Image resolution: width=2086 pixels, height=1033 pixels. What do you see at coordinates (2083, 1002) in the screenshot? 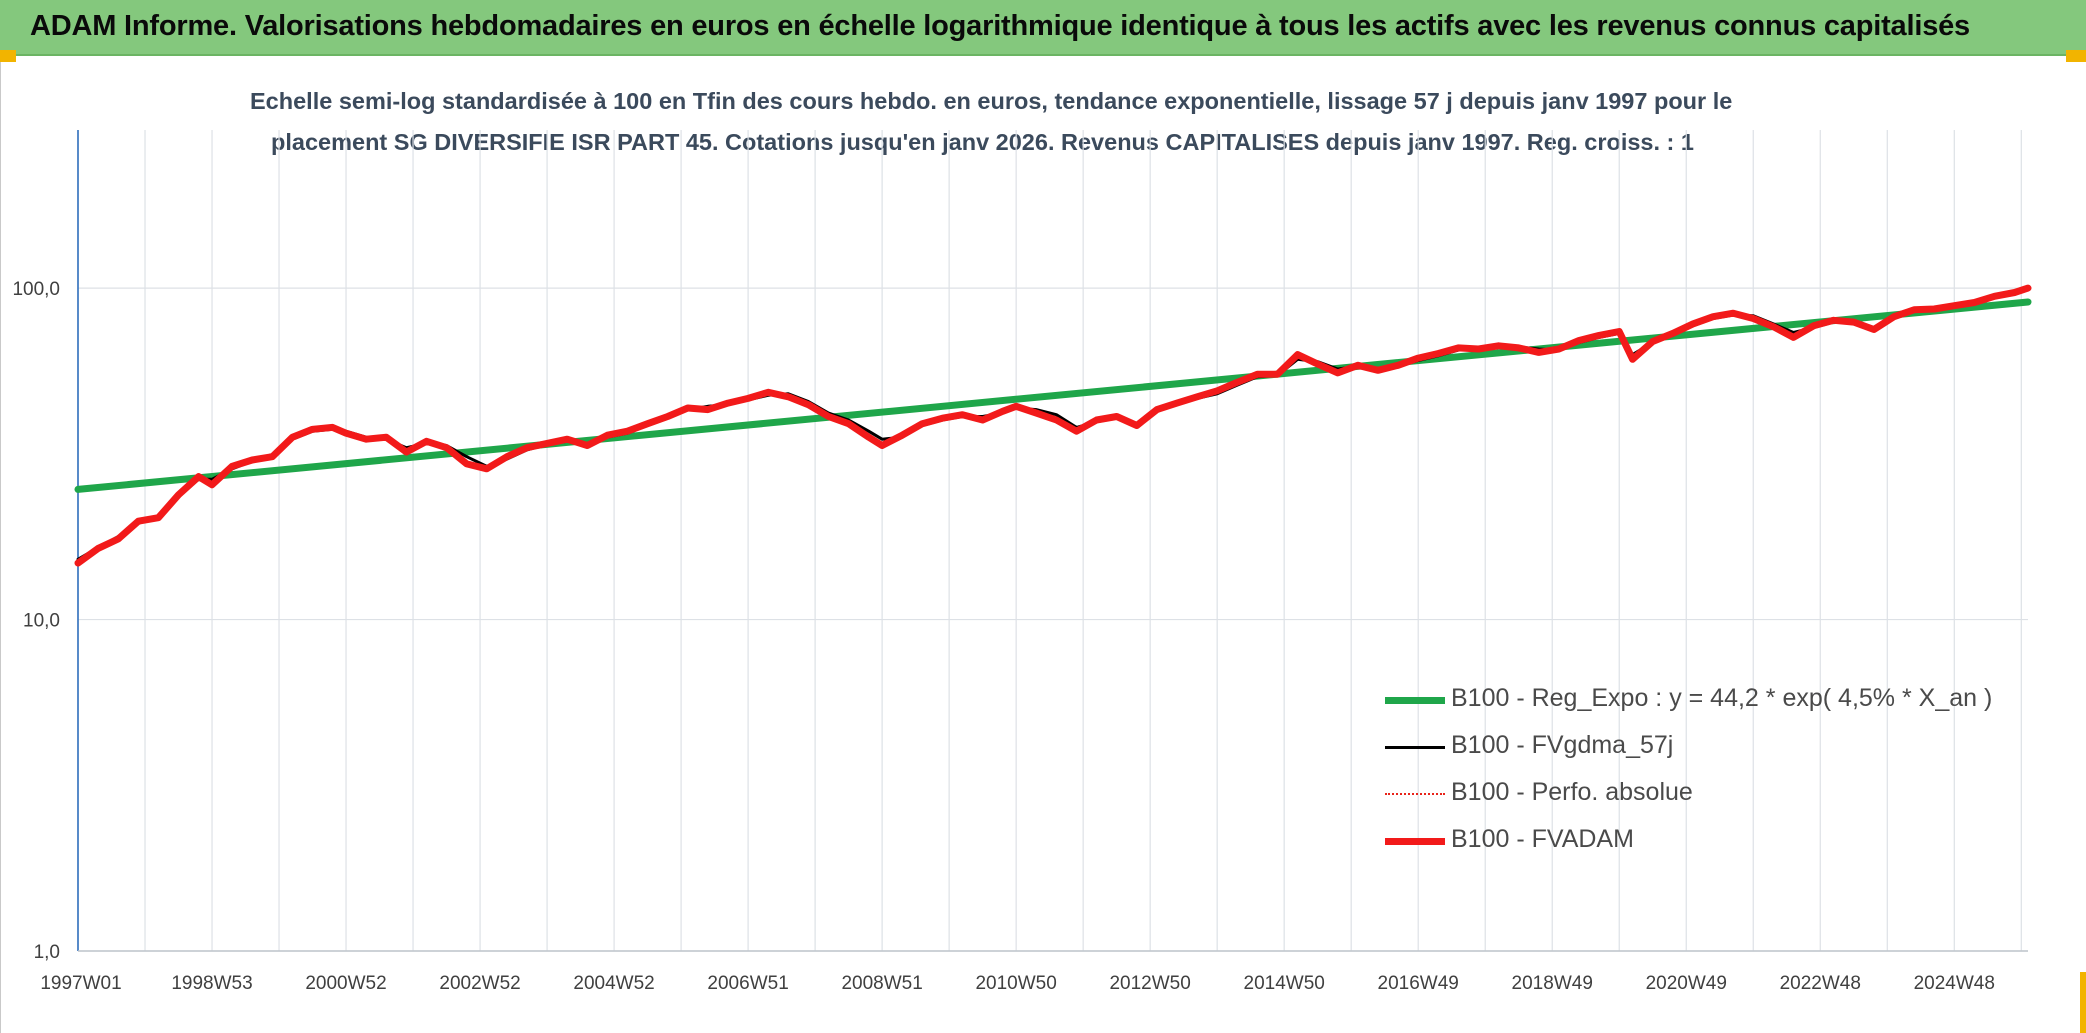
I see `corner-marker-bottom-right` at bounding box center [2083, 1002].